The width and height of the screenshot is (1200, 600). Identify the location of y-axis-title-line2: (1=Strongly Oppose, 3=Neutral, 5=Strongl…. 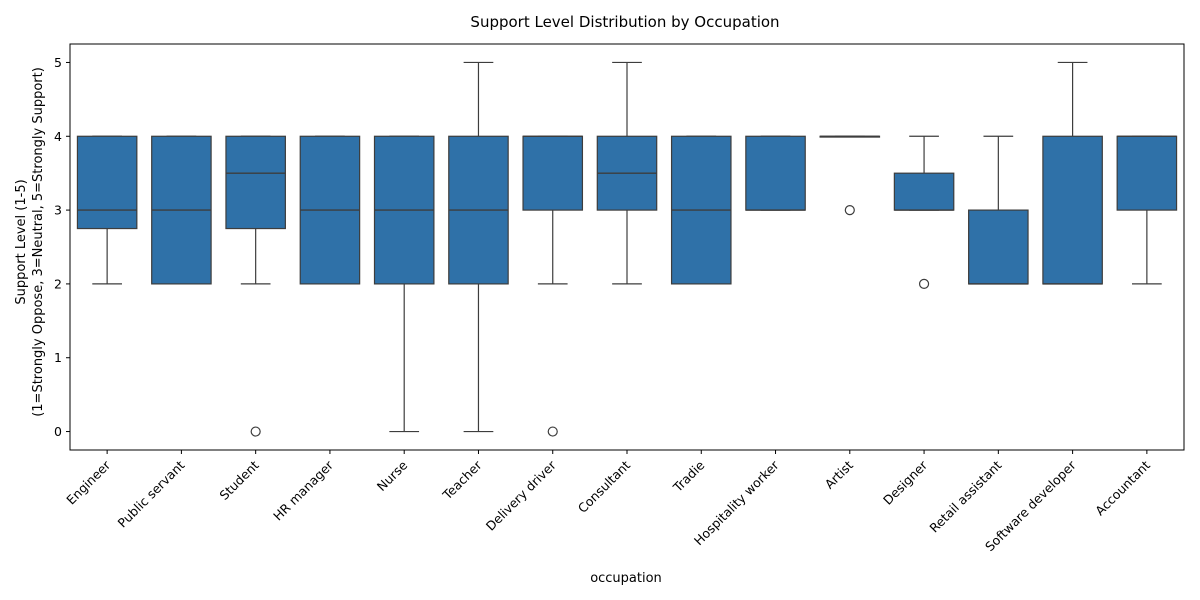
(38, 242).